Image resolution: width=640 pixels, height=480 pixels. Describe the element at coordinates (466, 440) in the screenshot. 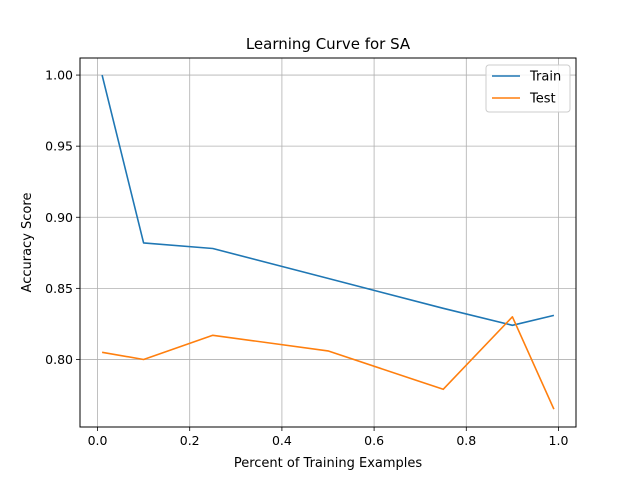

I see `x-tick-label: 0.8` at that location.